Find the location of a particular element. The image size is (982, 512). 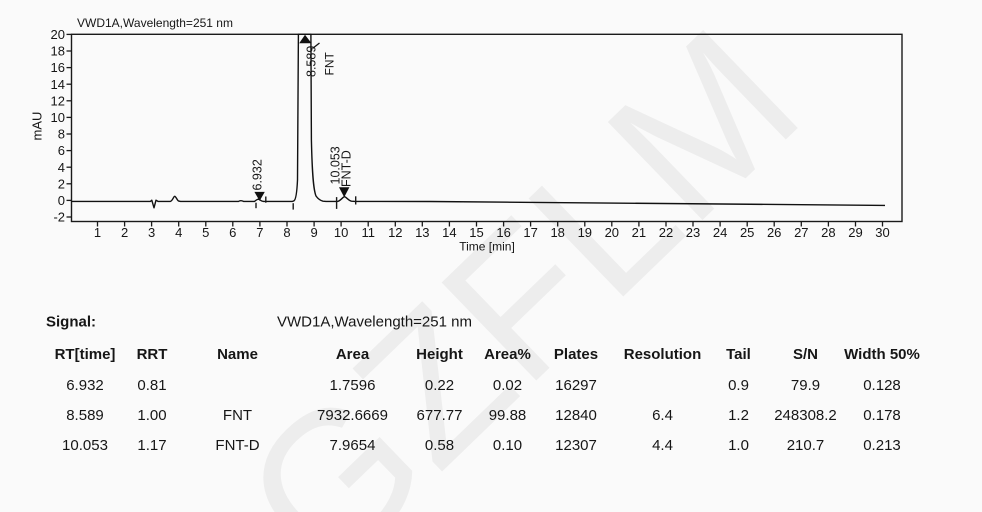

svg-text: 16297 is located at coordinates (576, 385).